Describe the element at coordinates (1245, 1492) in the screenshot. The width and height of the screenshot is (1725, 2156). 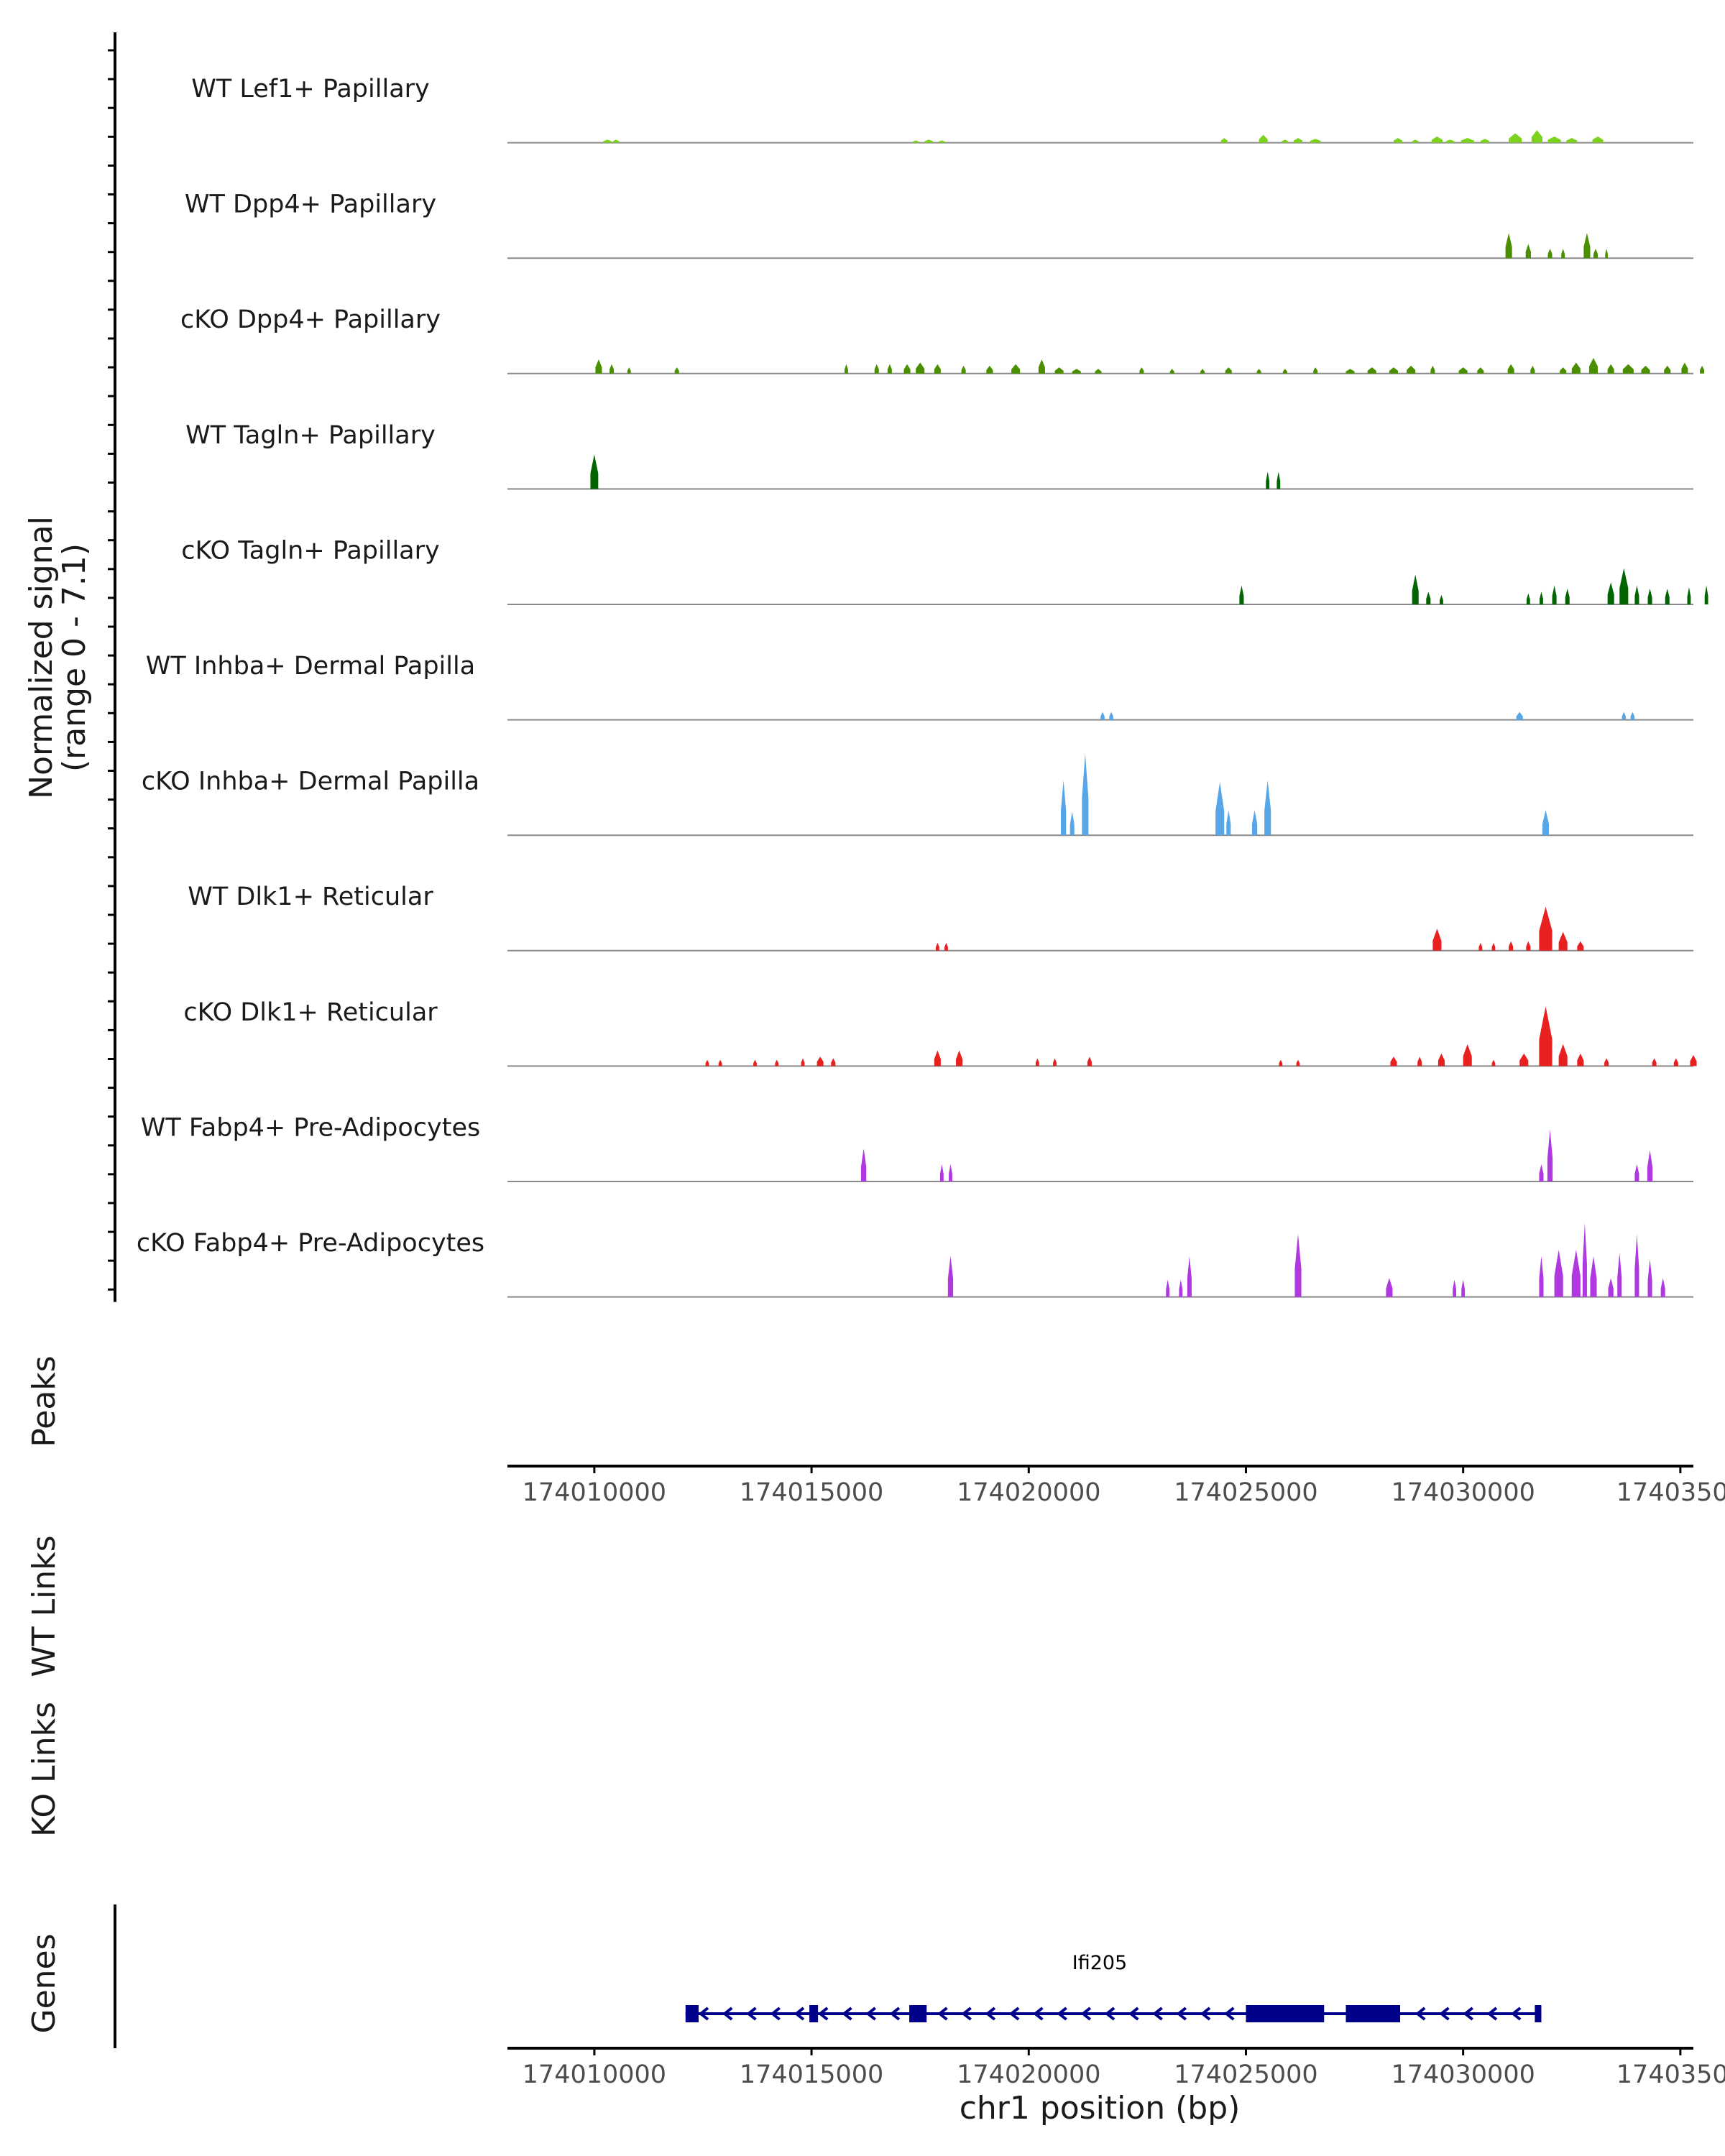
I see `x-tick-label: 174025000` at that location.